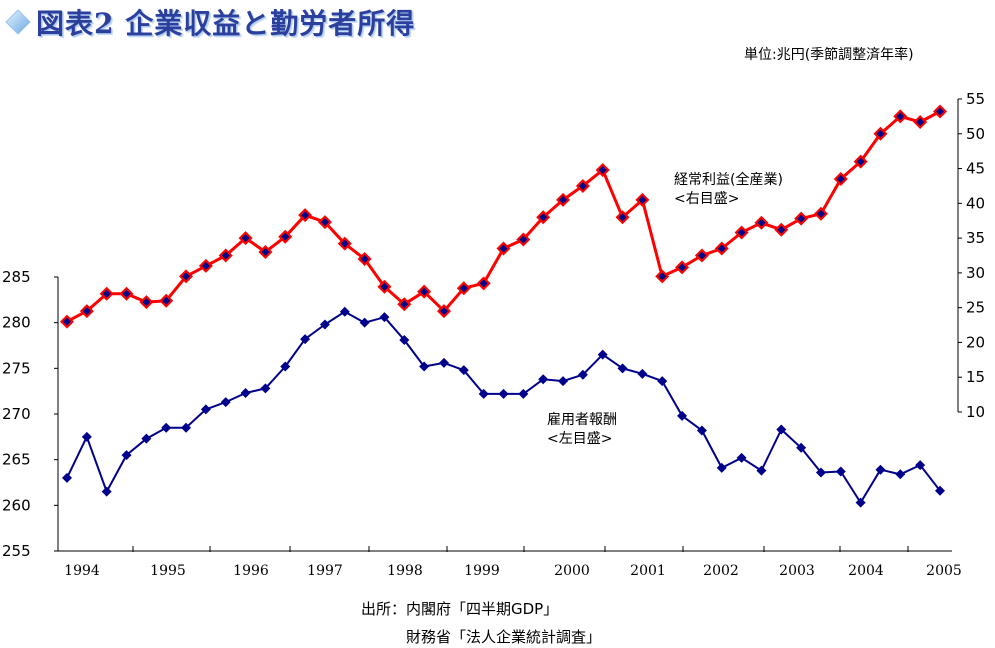 This screenshot has height=648, width=995. I want to click on right-axis-tick-label: 15, so click(975, 377).